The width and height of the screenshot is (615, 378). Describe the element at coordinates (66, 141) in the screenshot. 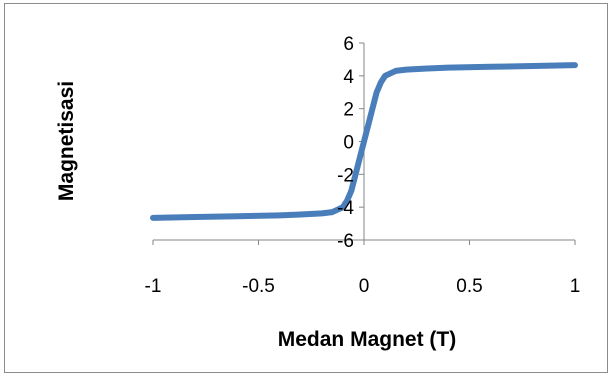

I see `y-axis-title: Magnetisasi` at that location.